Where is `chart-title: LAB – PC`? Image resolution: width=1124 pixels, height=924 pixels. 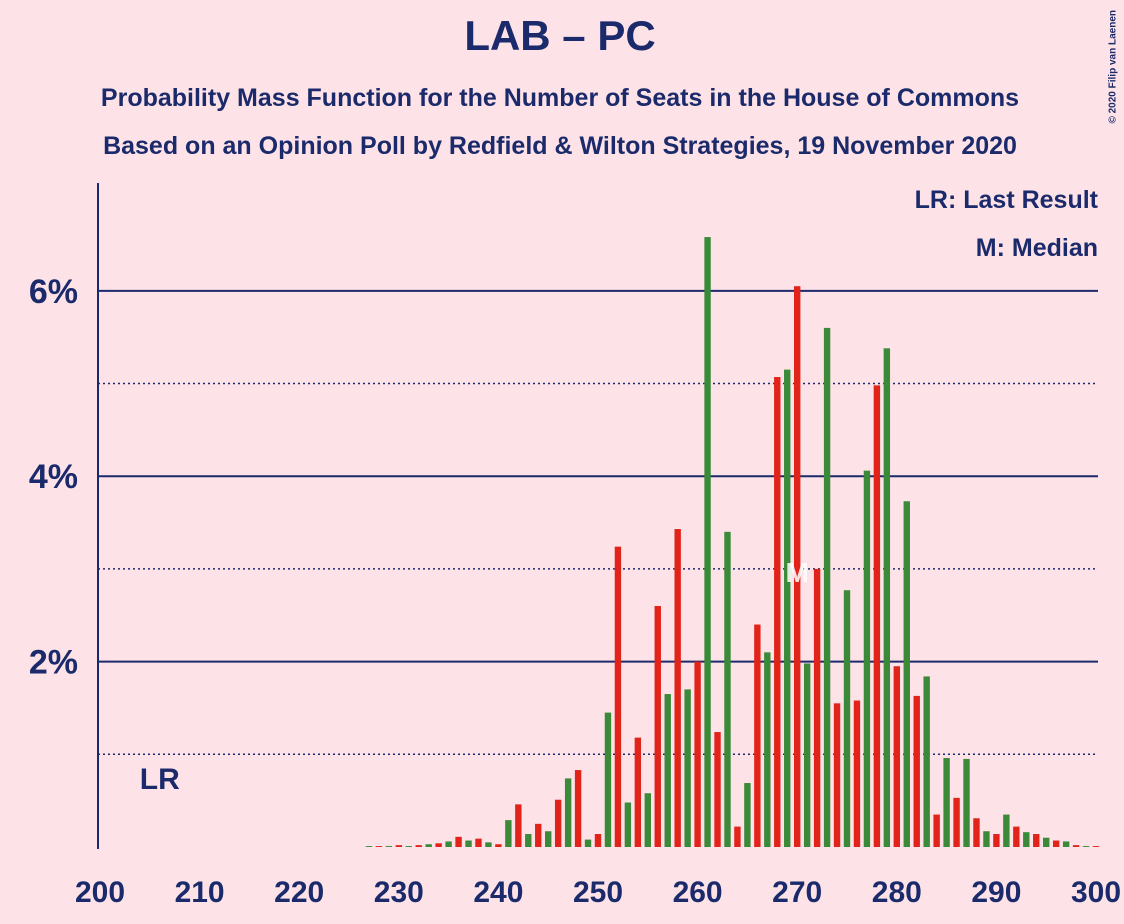 chart-title: LAB – PC is located at coordinates (559, 35).